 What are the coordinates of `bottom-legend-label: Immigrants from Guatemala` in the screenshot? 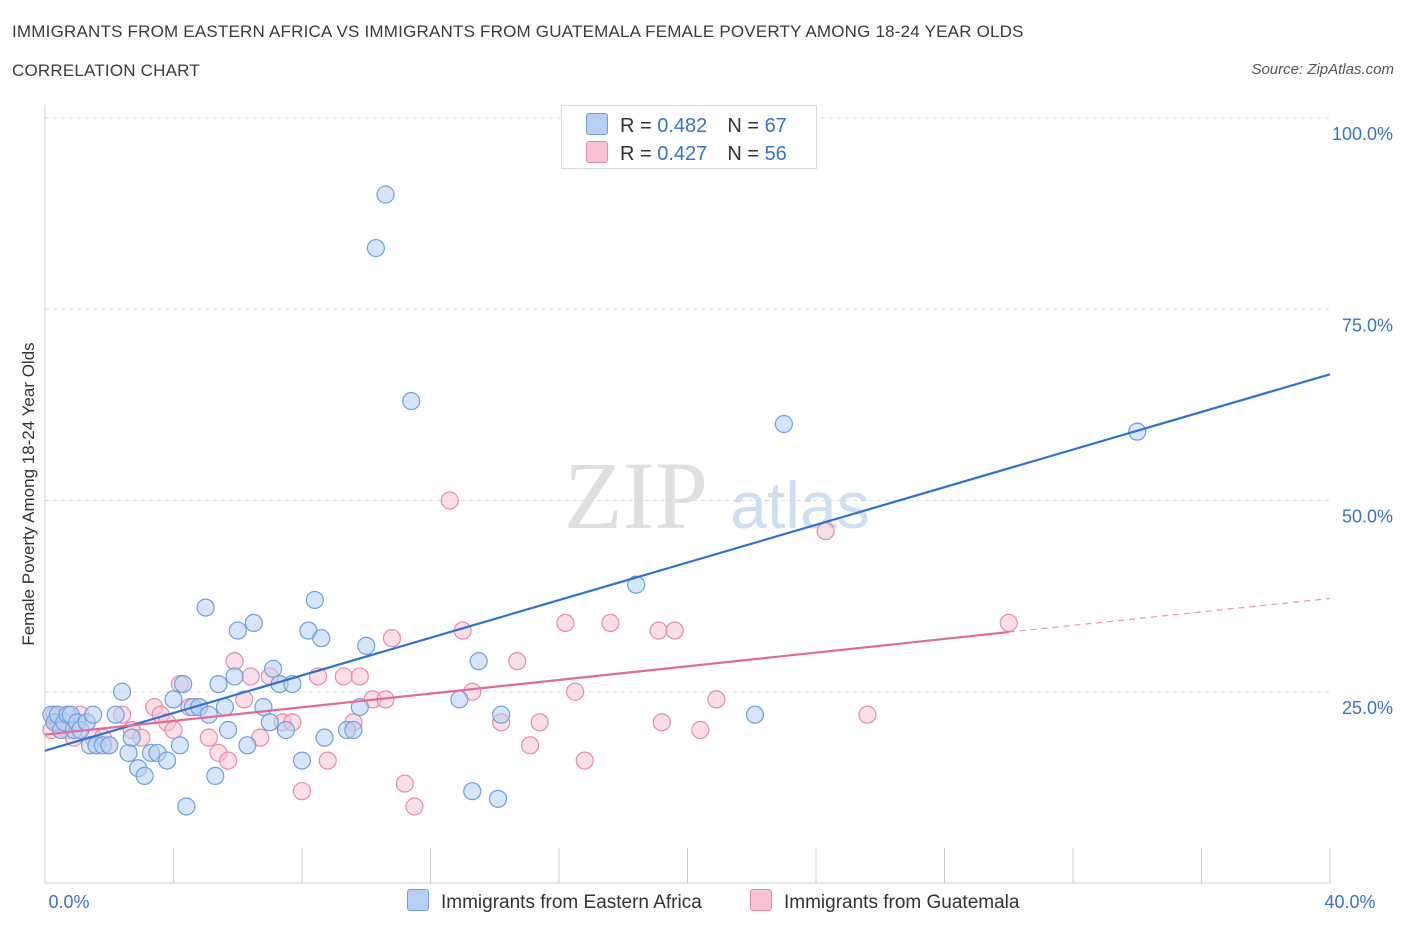 It's located at (902, 902).